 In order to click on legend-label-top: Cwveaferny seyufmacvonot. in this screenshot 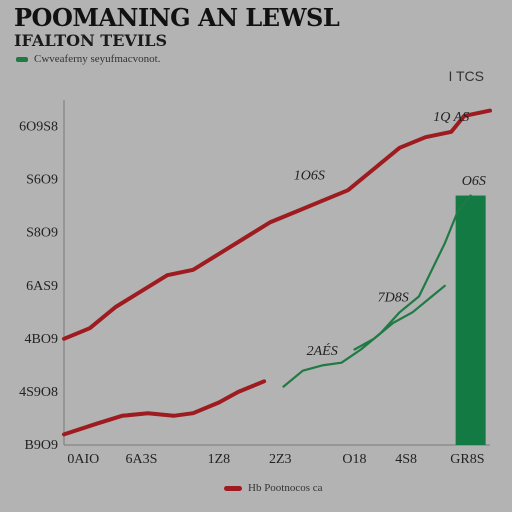, I will do `click(97, 59)`.